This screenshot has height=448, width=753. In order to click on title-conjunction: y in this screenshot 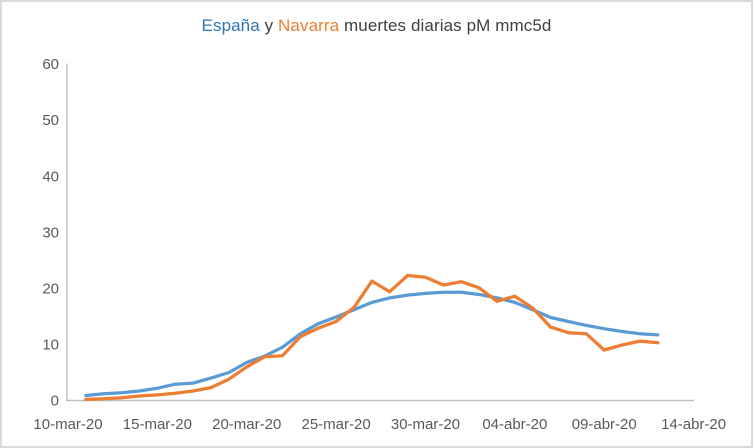, I will do `click(269, 25)`.